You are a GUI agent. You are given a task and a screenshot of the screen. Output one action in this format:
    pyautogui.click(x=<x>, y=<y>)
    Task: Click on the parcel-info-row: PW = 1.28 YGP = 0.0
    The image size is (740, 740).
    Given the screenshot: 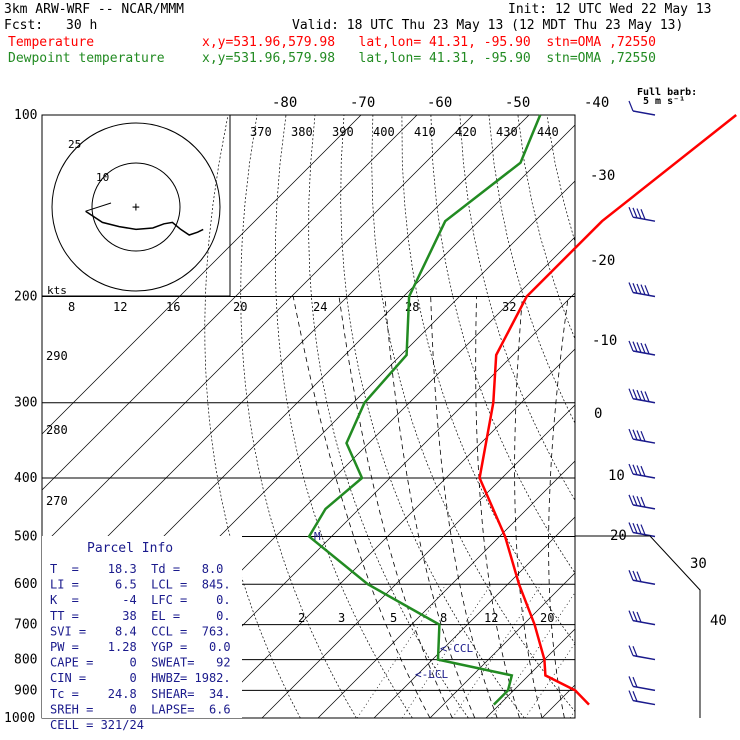 What is the action you would take?
    pyautogui.click(x=140, y=647)
    